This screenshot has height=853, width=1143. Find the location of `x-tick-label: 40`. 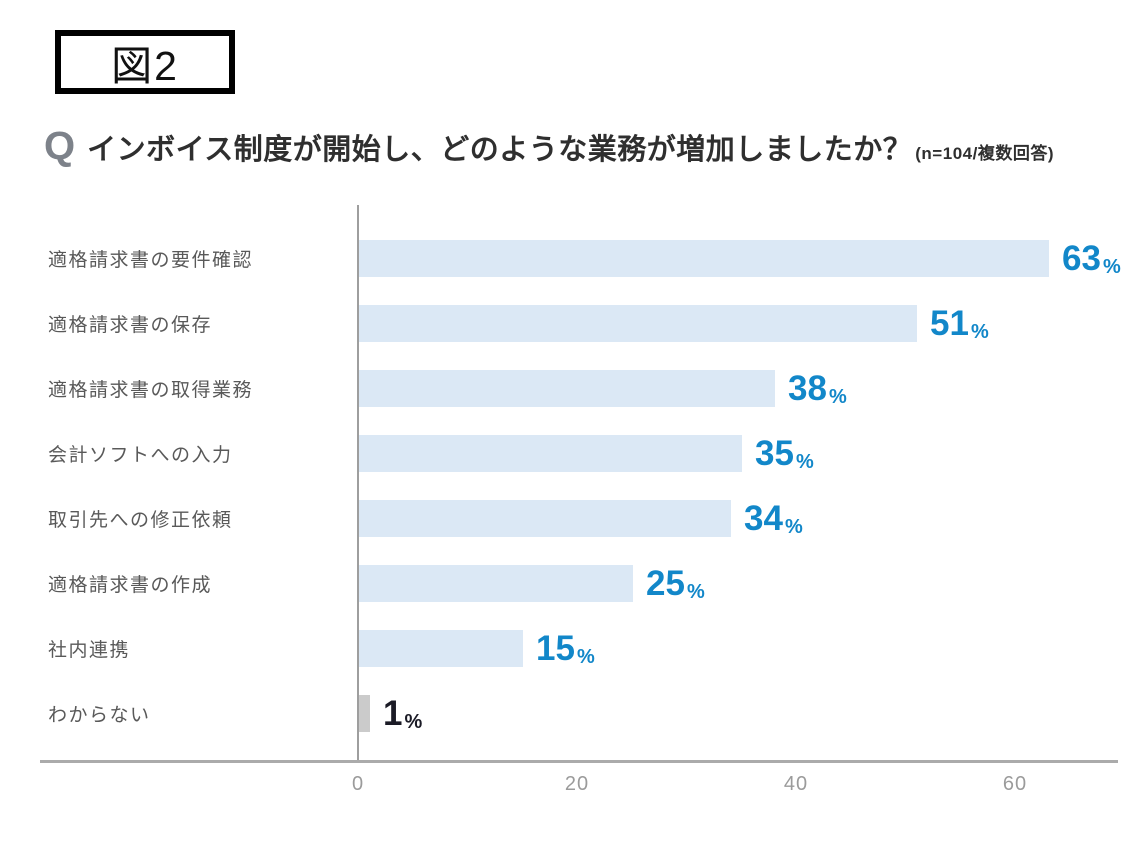

x-tick-label: 40 is located at coordinates (796, 784).